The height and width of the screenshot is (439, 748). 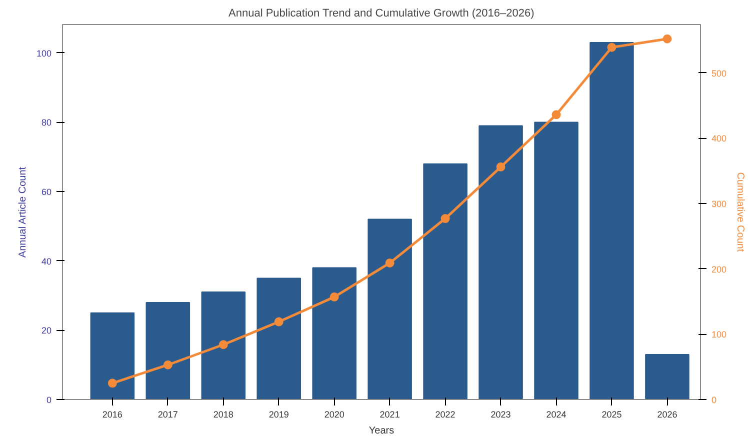 I want to click on y-tick-label: 40, so click(x=46, y=261).